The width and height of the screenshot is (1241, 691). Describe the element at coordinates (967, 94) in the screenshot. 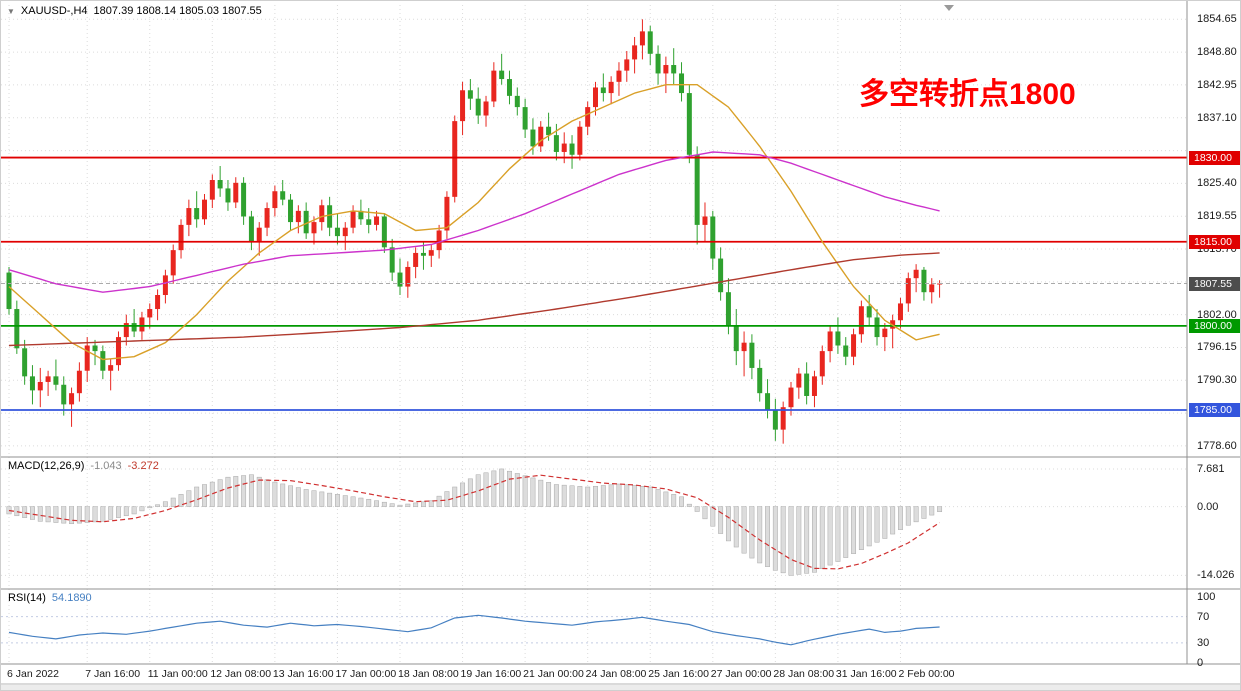

I see `annotation-text: 多空转折点1800` at that location.